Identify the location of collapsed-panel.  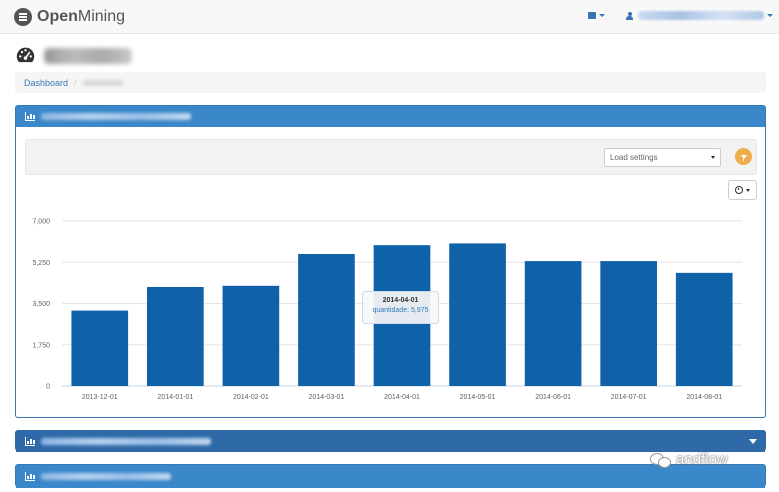
(390, 441).